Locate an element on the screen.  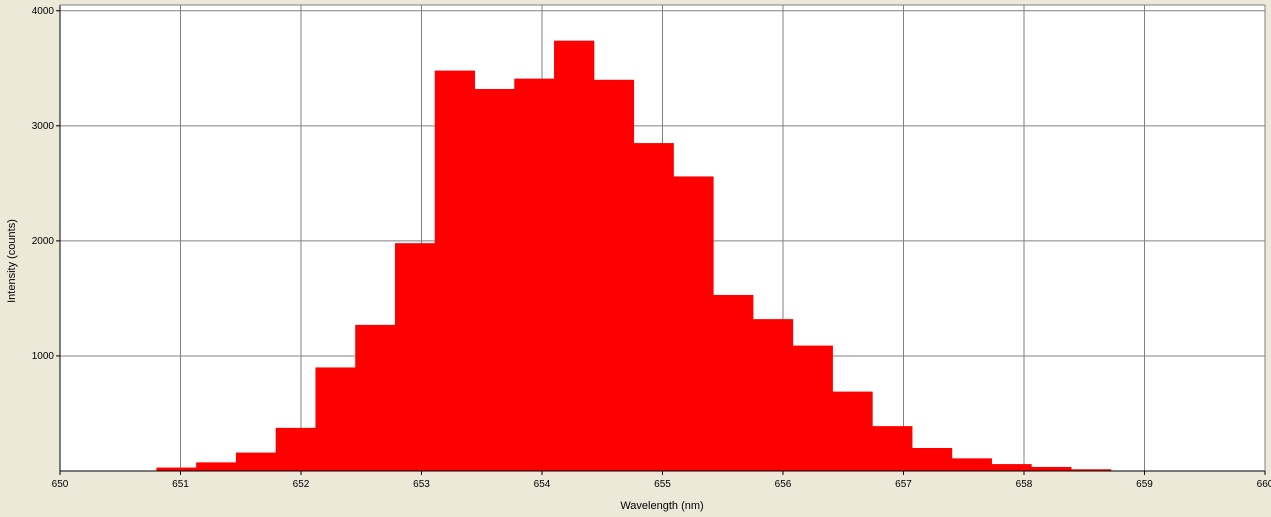
x-tick-label: 651 is located at coordinates (180, 484).